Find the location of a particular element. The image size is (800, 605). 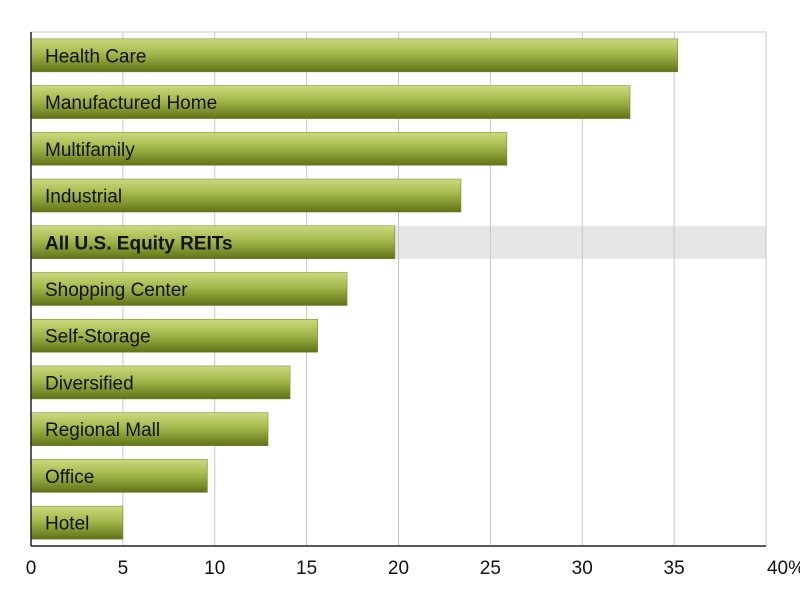

x-tick-label: 25 is located at coordinates (490, 568).